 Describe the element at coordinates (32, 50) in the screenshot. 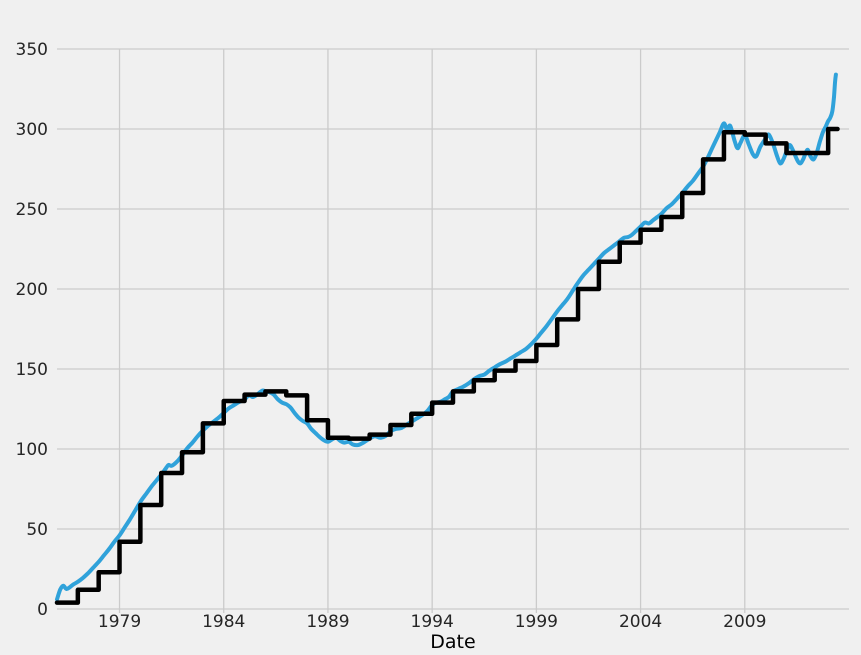

I see `y-tick-label: 350` at that location.